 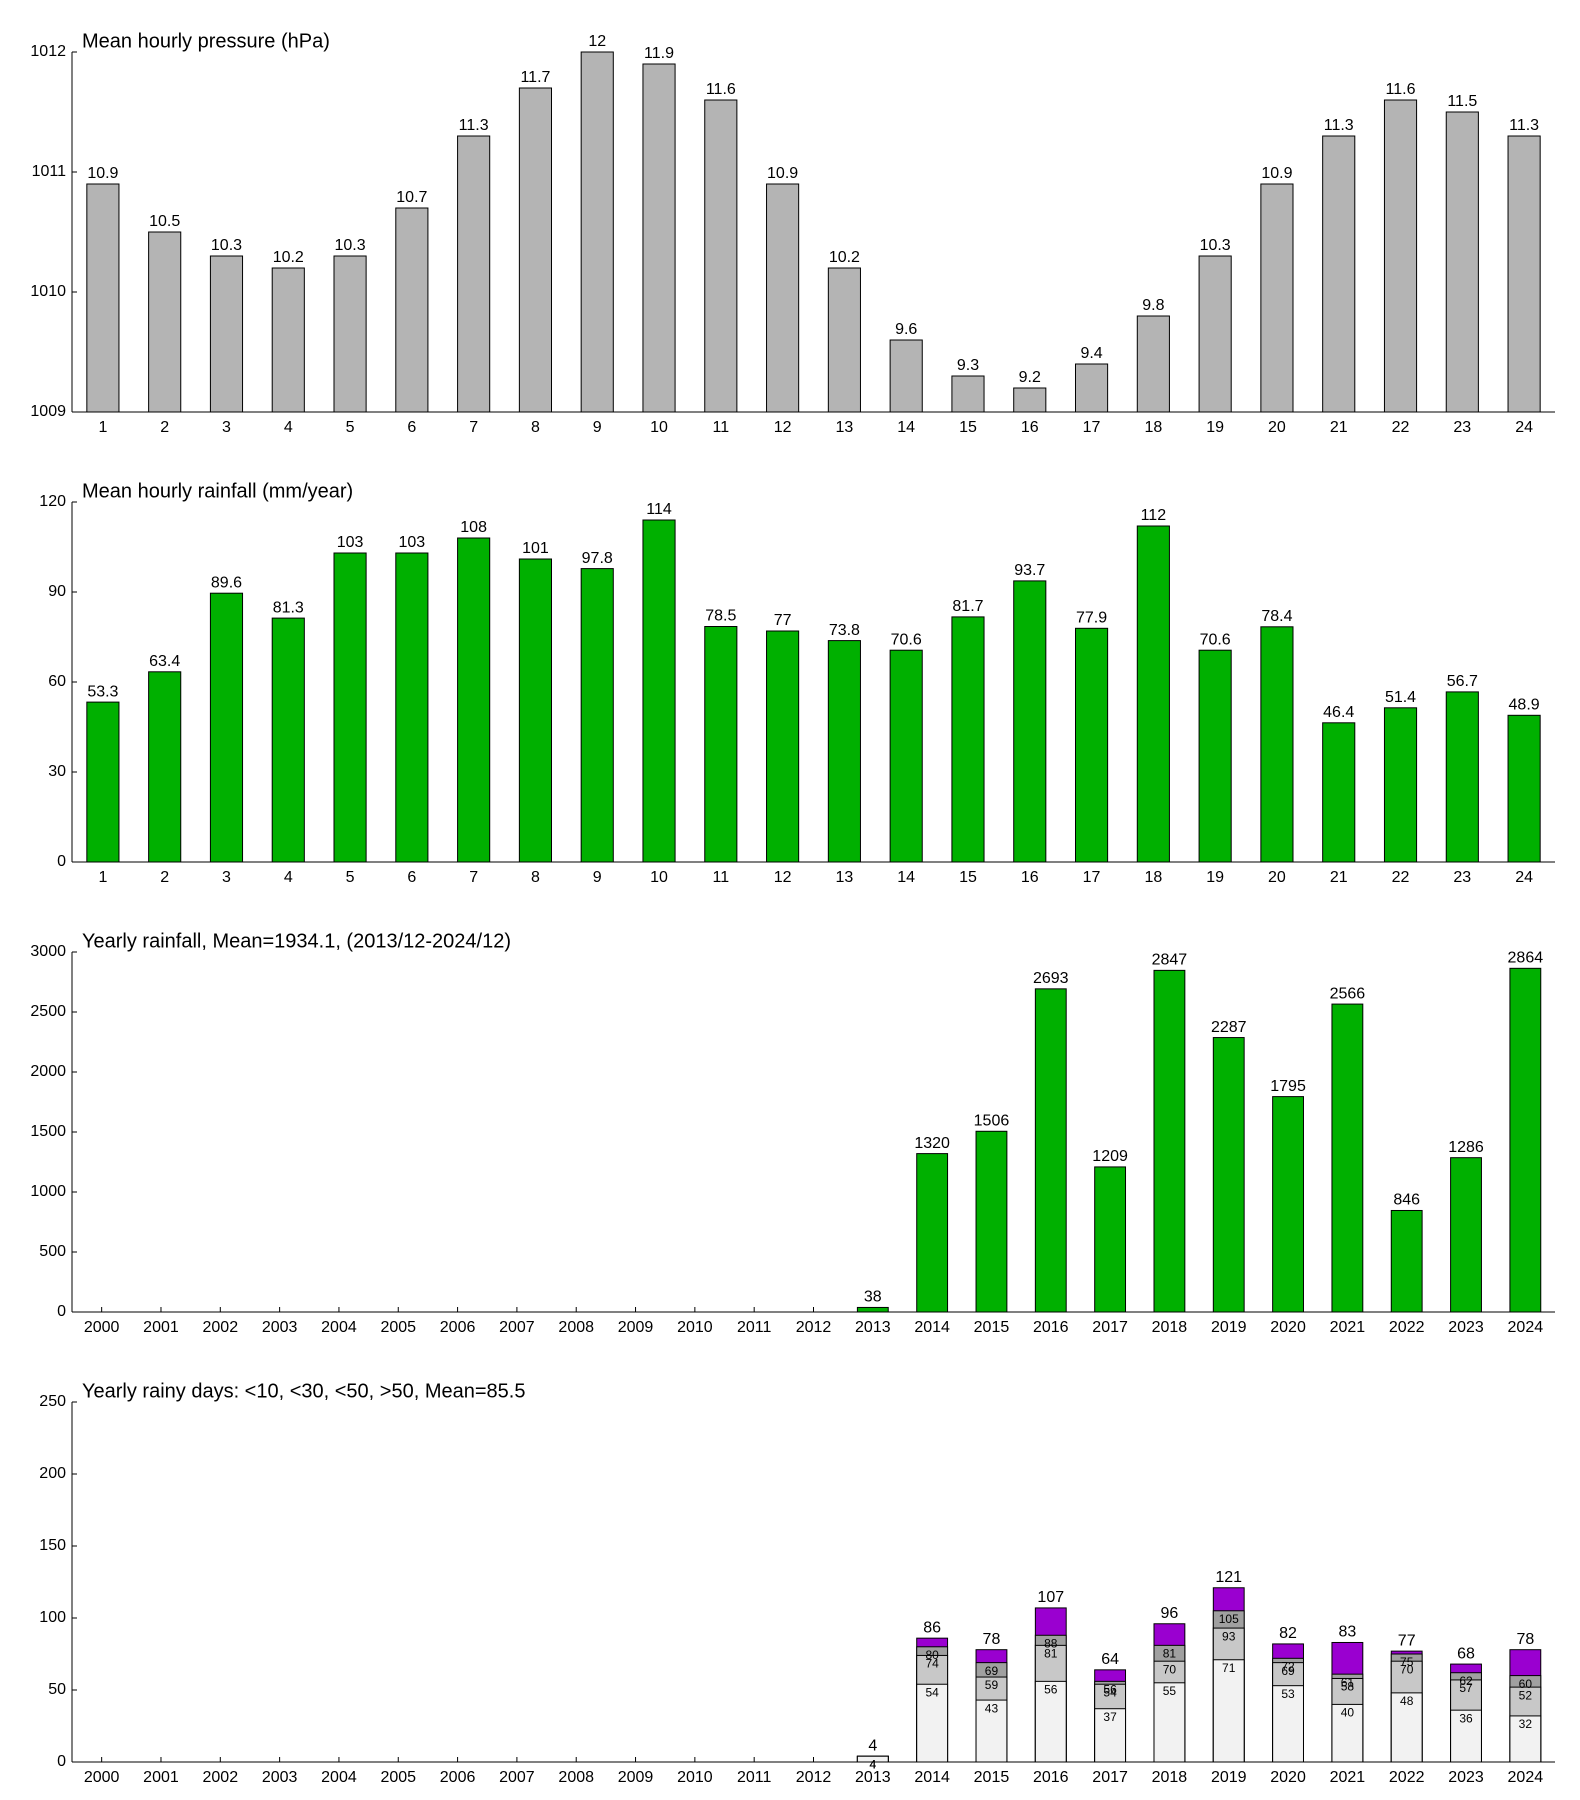 I want to click on value-label: 83, so click(x=1347, y=1632).